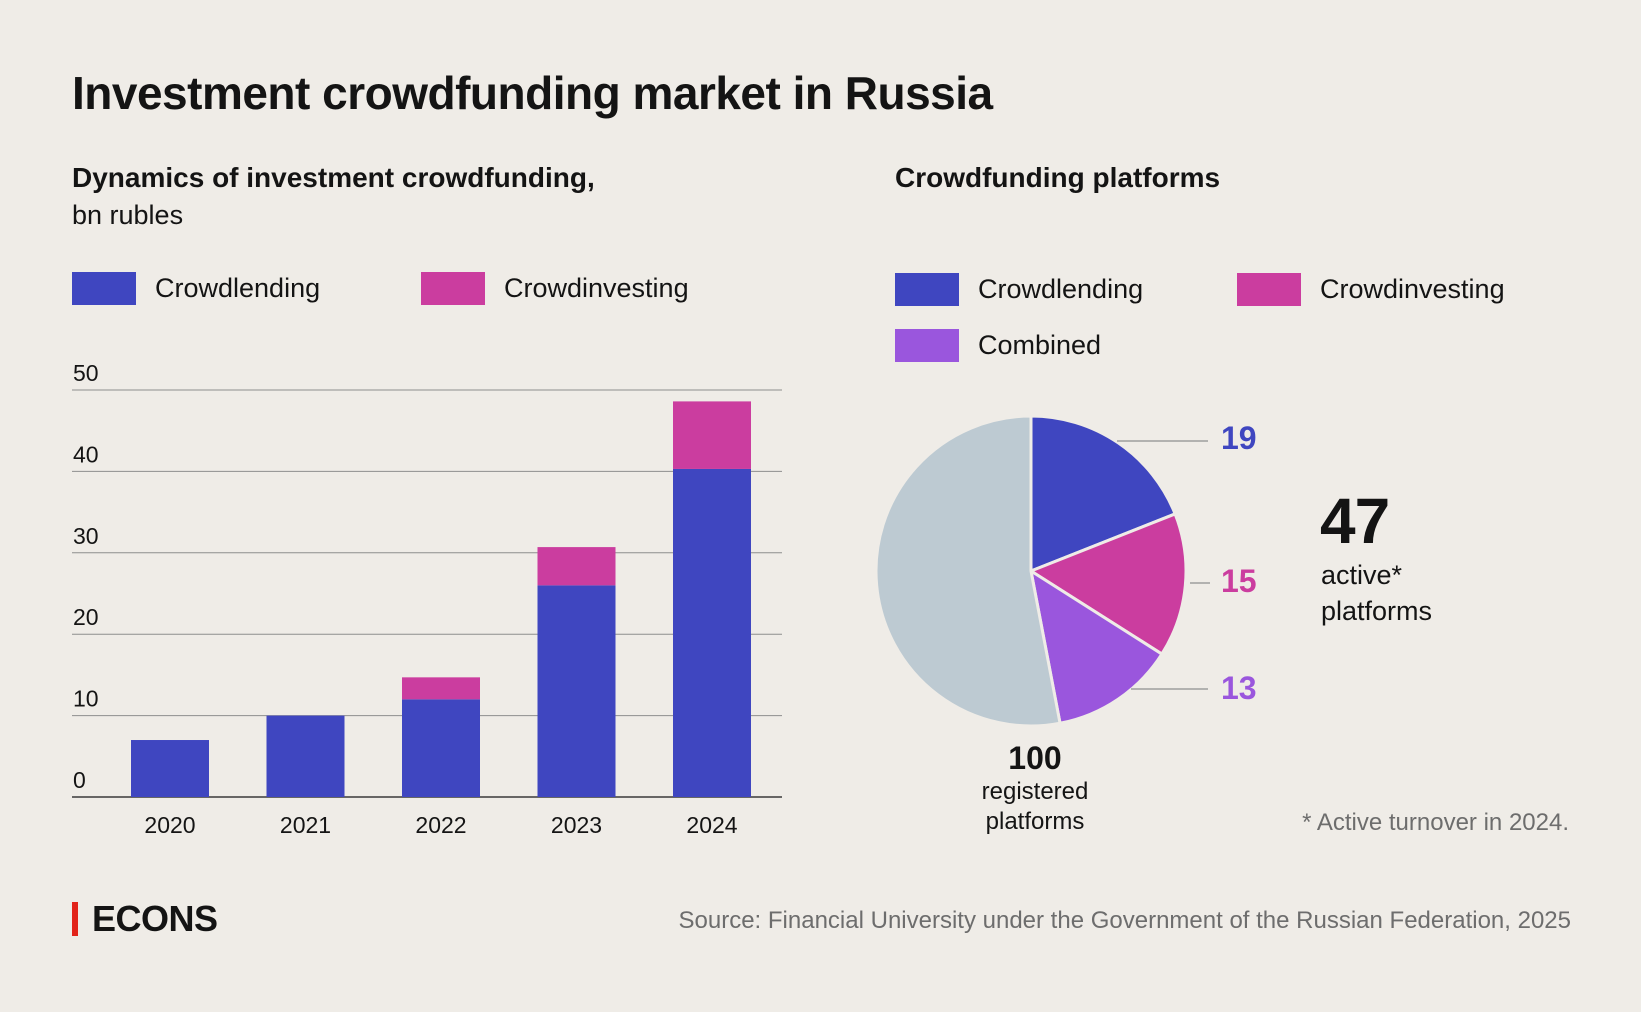  Describe the element at coordinates (128, 215) in the screenshot. I see `bar-chart-unit: bn rubles` at that location.